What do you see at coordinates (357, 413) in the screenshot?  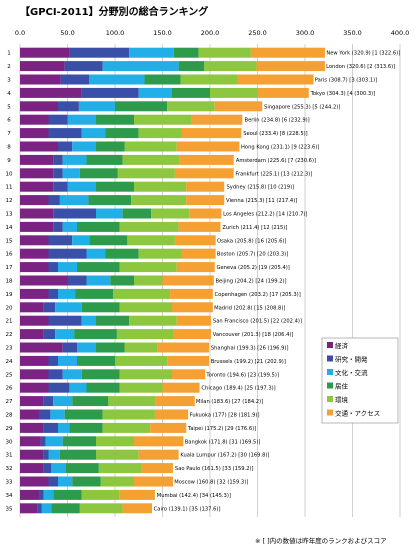 I see `legend-label: 交通・アクセス` at bounding box center [357, 413].